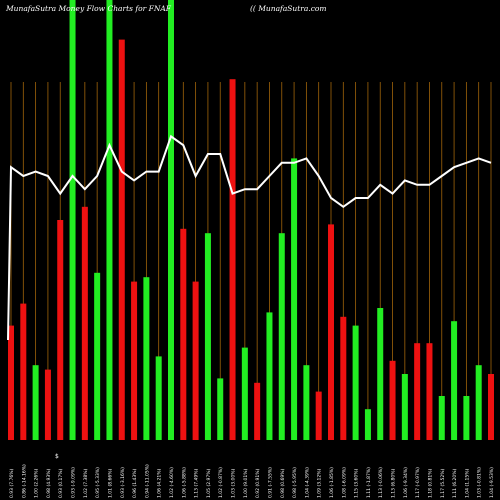  Describe the element at coordinates (430, 483) in the screenshot. I see `x-tick-label: 1.18 (0.81%)` at that location.